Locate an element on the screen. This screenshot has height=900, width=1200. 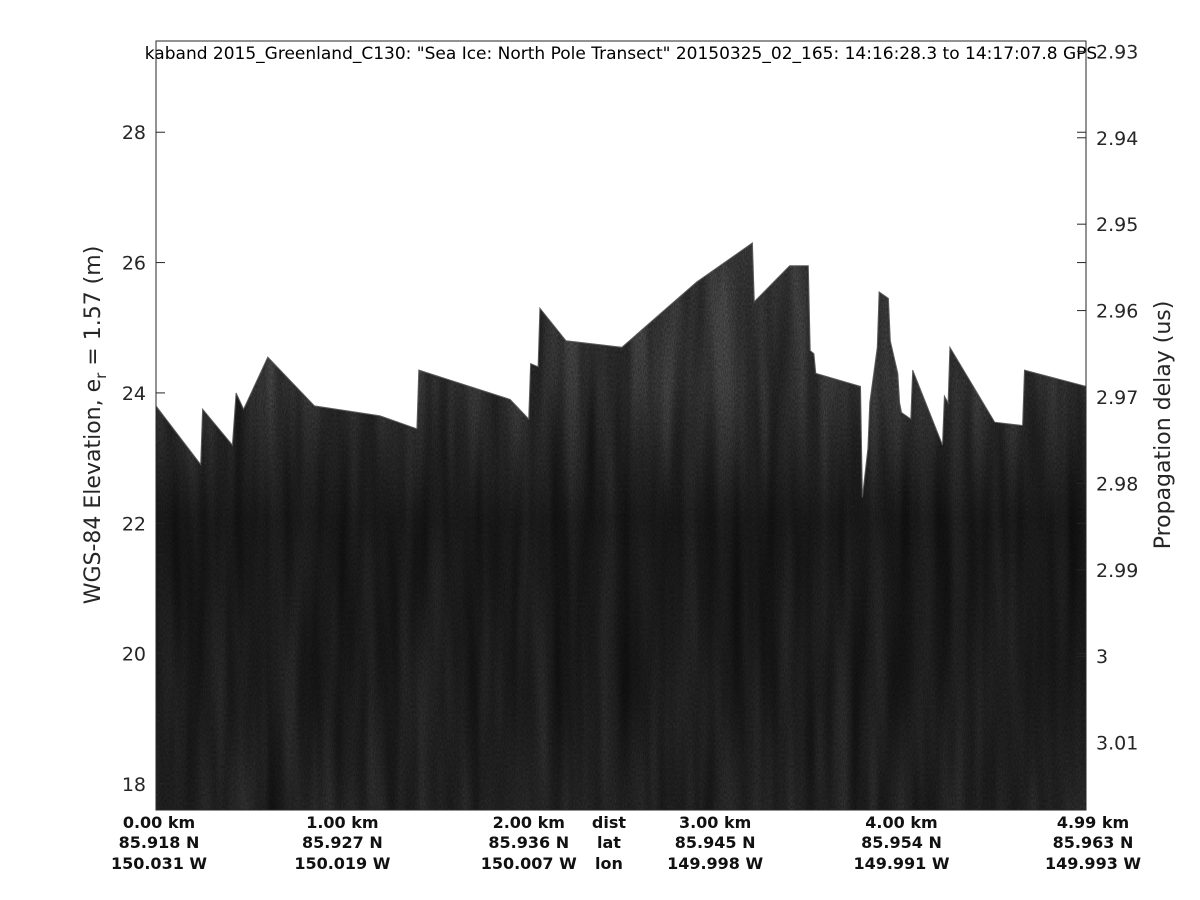
footer-lon-label: 149.998 W is located at coordinates (715, 863).